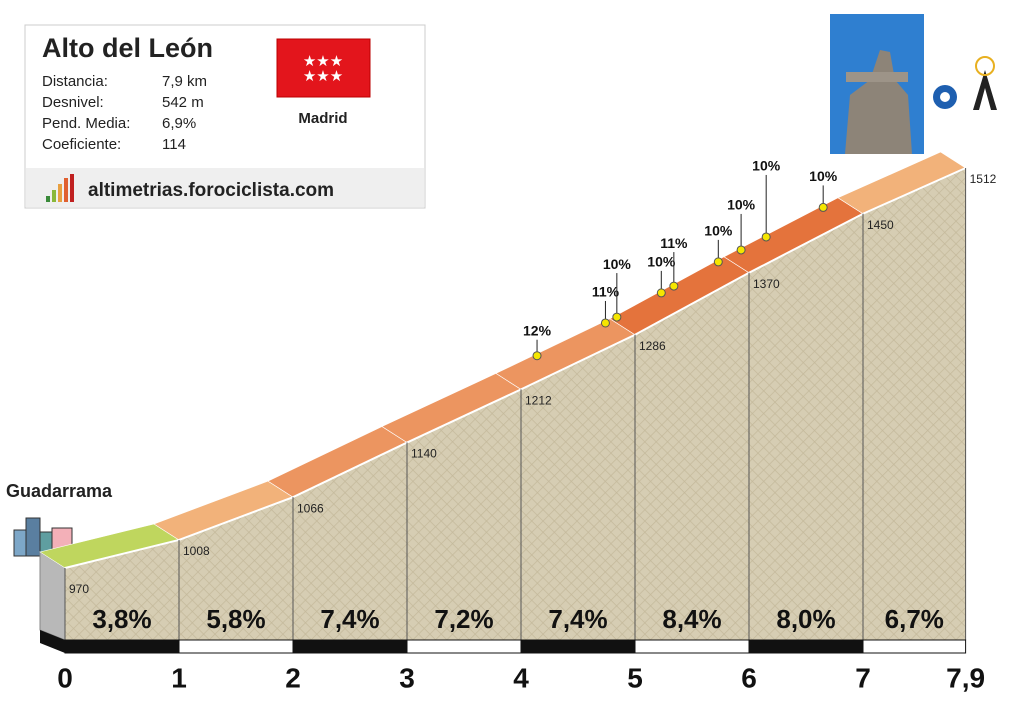  What do you see at coordinates (424, 454) in the screenshot?
I see `elevation-label: 1140` at bounding box center [424, 454].